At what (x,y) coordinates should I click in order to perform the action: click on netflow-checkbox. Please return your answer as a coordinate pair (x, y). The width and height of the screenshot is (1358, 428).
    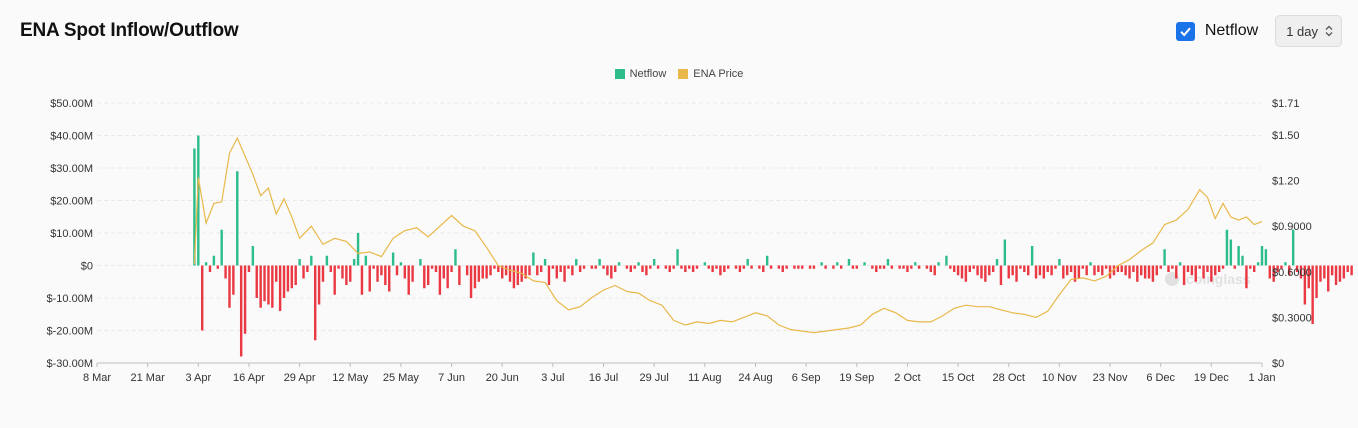
    Looking at the image, I should click on (1185, 31).